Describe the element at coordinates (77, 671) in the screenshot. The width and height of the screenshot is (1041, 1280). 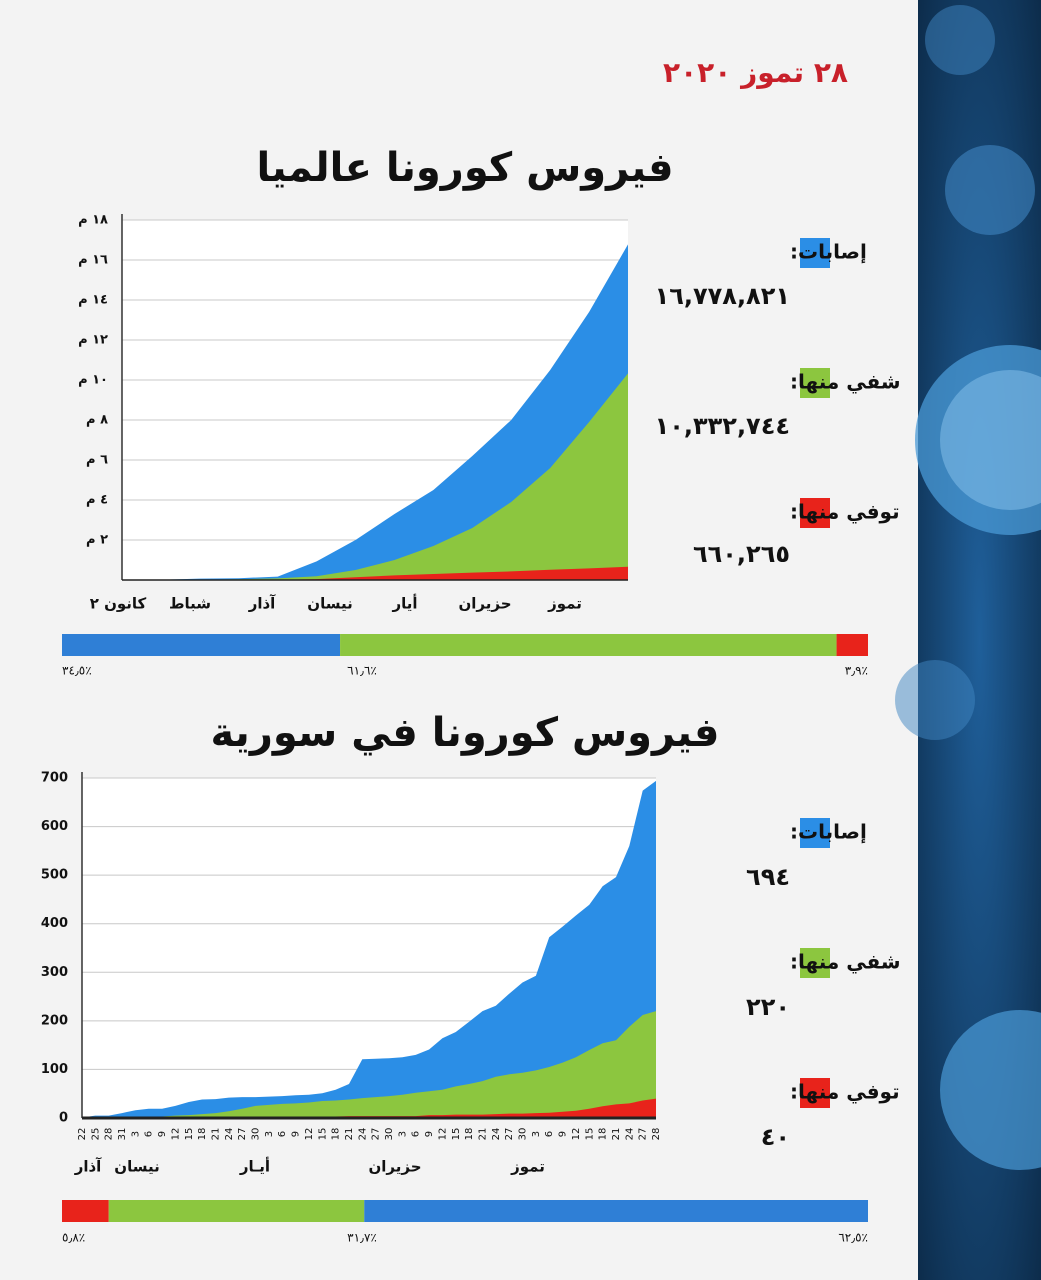
I see `share-label: ٣٤٫٥٪` at that location.